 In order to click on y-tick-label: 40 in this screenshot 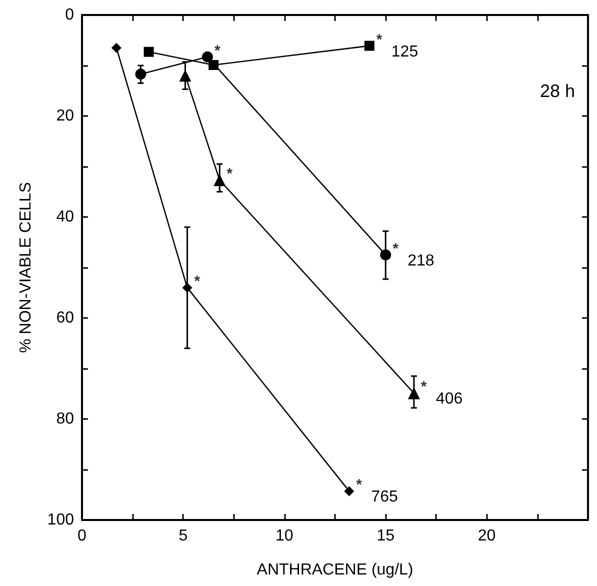, I will do `click(65, 217)`.